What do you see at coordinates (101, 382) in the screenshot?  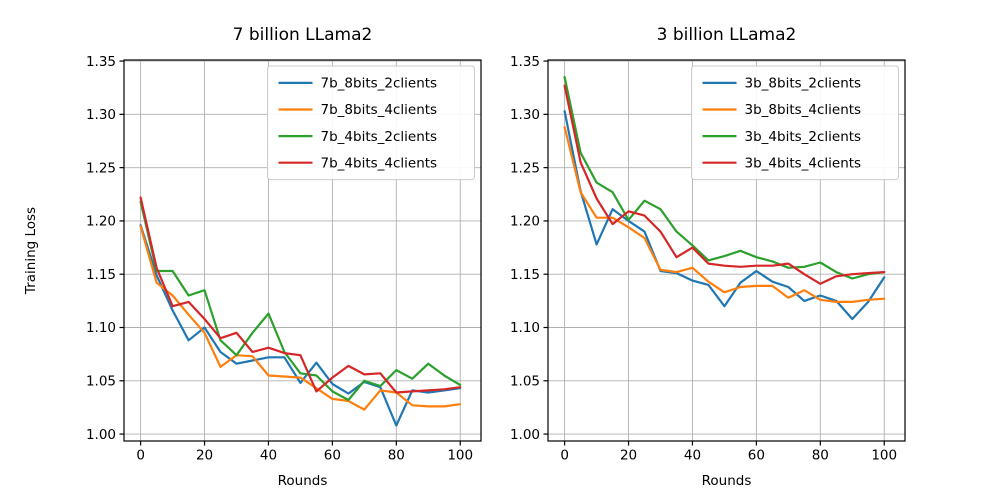 I see `chart-0-ytick-label-1: 1.05` at bounding box center [101, 382].